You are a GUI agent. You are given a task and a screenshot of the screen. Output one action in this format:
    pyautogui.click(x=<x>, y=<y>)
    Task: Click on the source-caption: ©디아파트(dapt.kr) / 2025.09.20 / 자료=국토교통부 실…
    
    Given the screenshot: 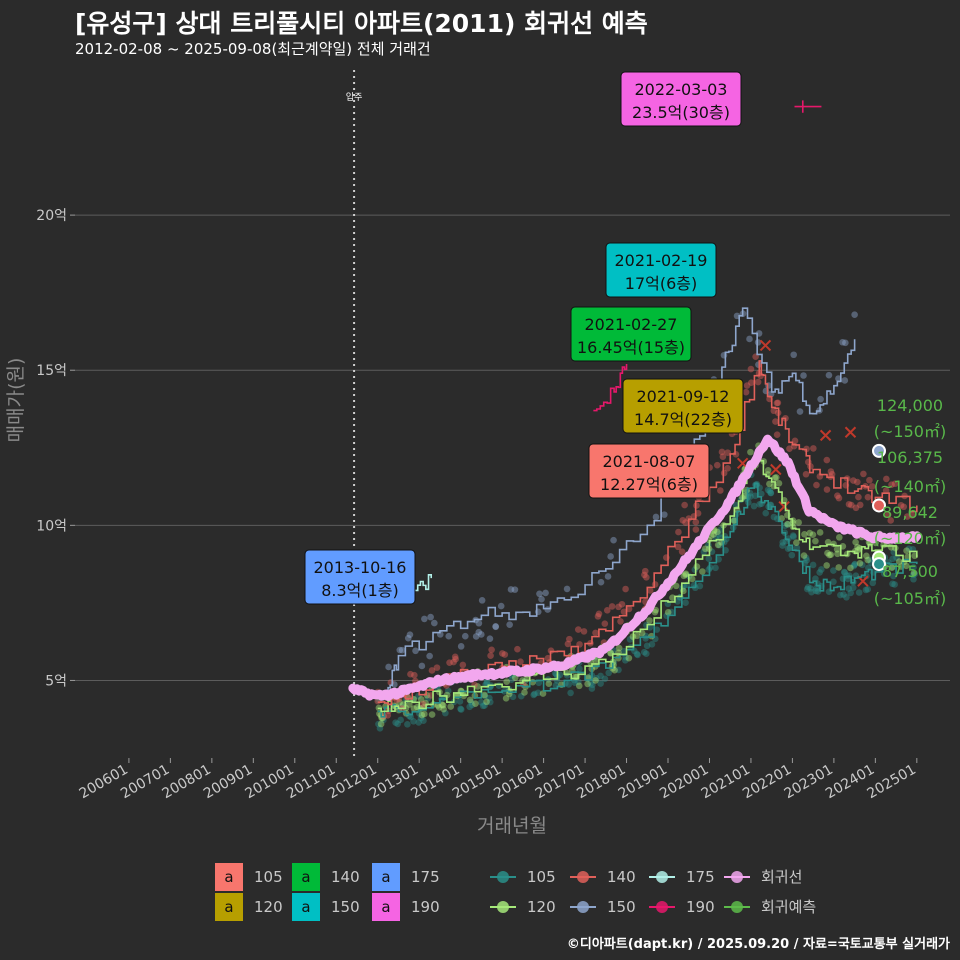 What is the action you would take?
    pyautogui.click(x=758, y=944)
    